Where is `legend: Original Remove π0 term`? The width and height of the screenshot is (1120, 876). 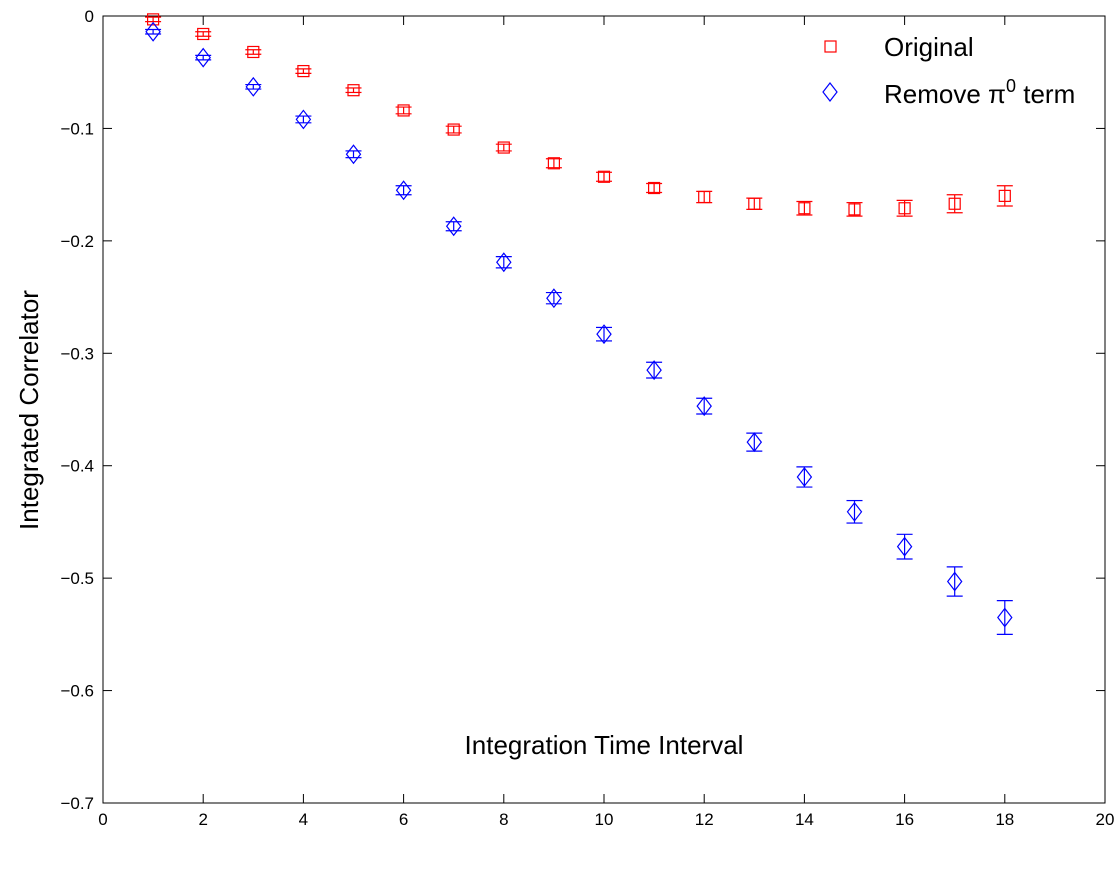 legend: Original Remove π0 term is located at coordinates (948, 70).